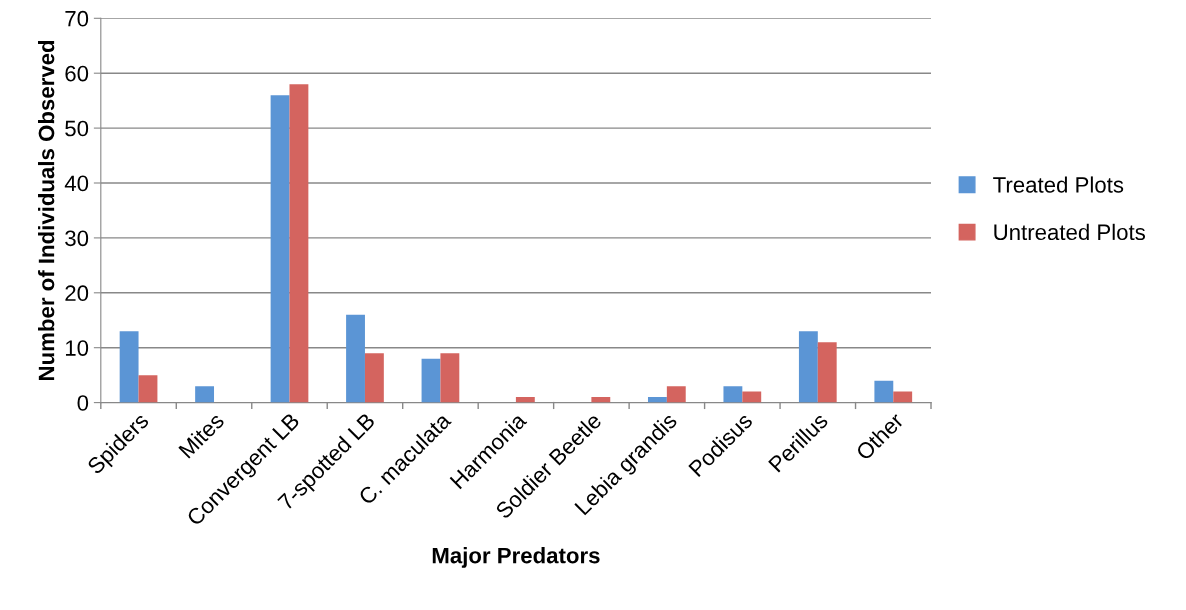 The width and height of the screenshot is (1186, 610). Describe the element at coordinates (516, 557) in the screenshot. I see `x-axis-title: Major Predators` at that location.